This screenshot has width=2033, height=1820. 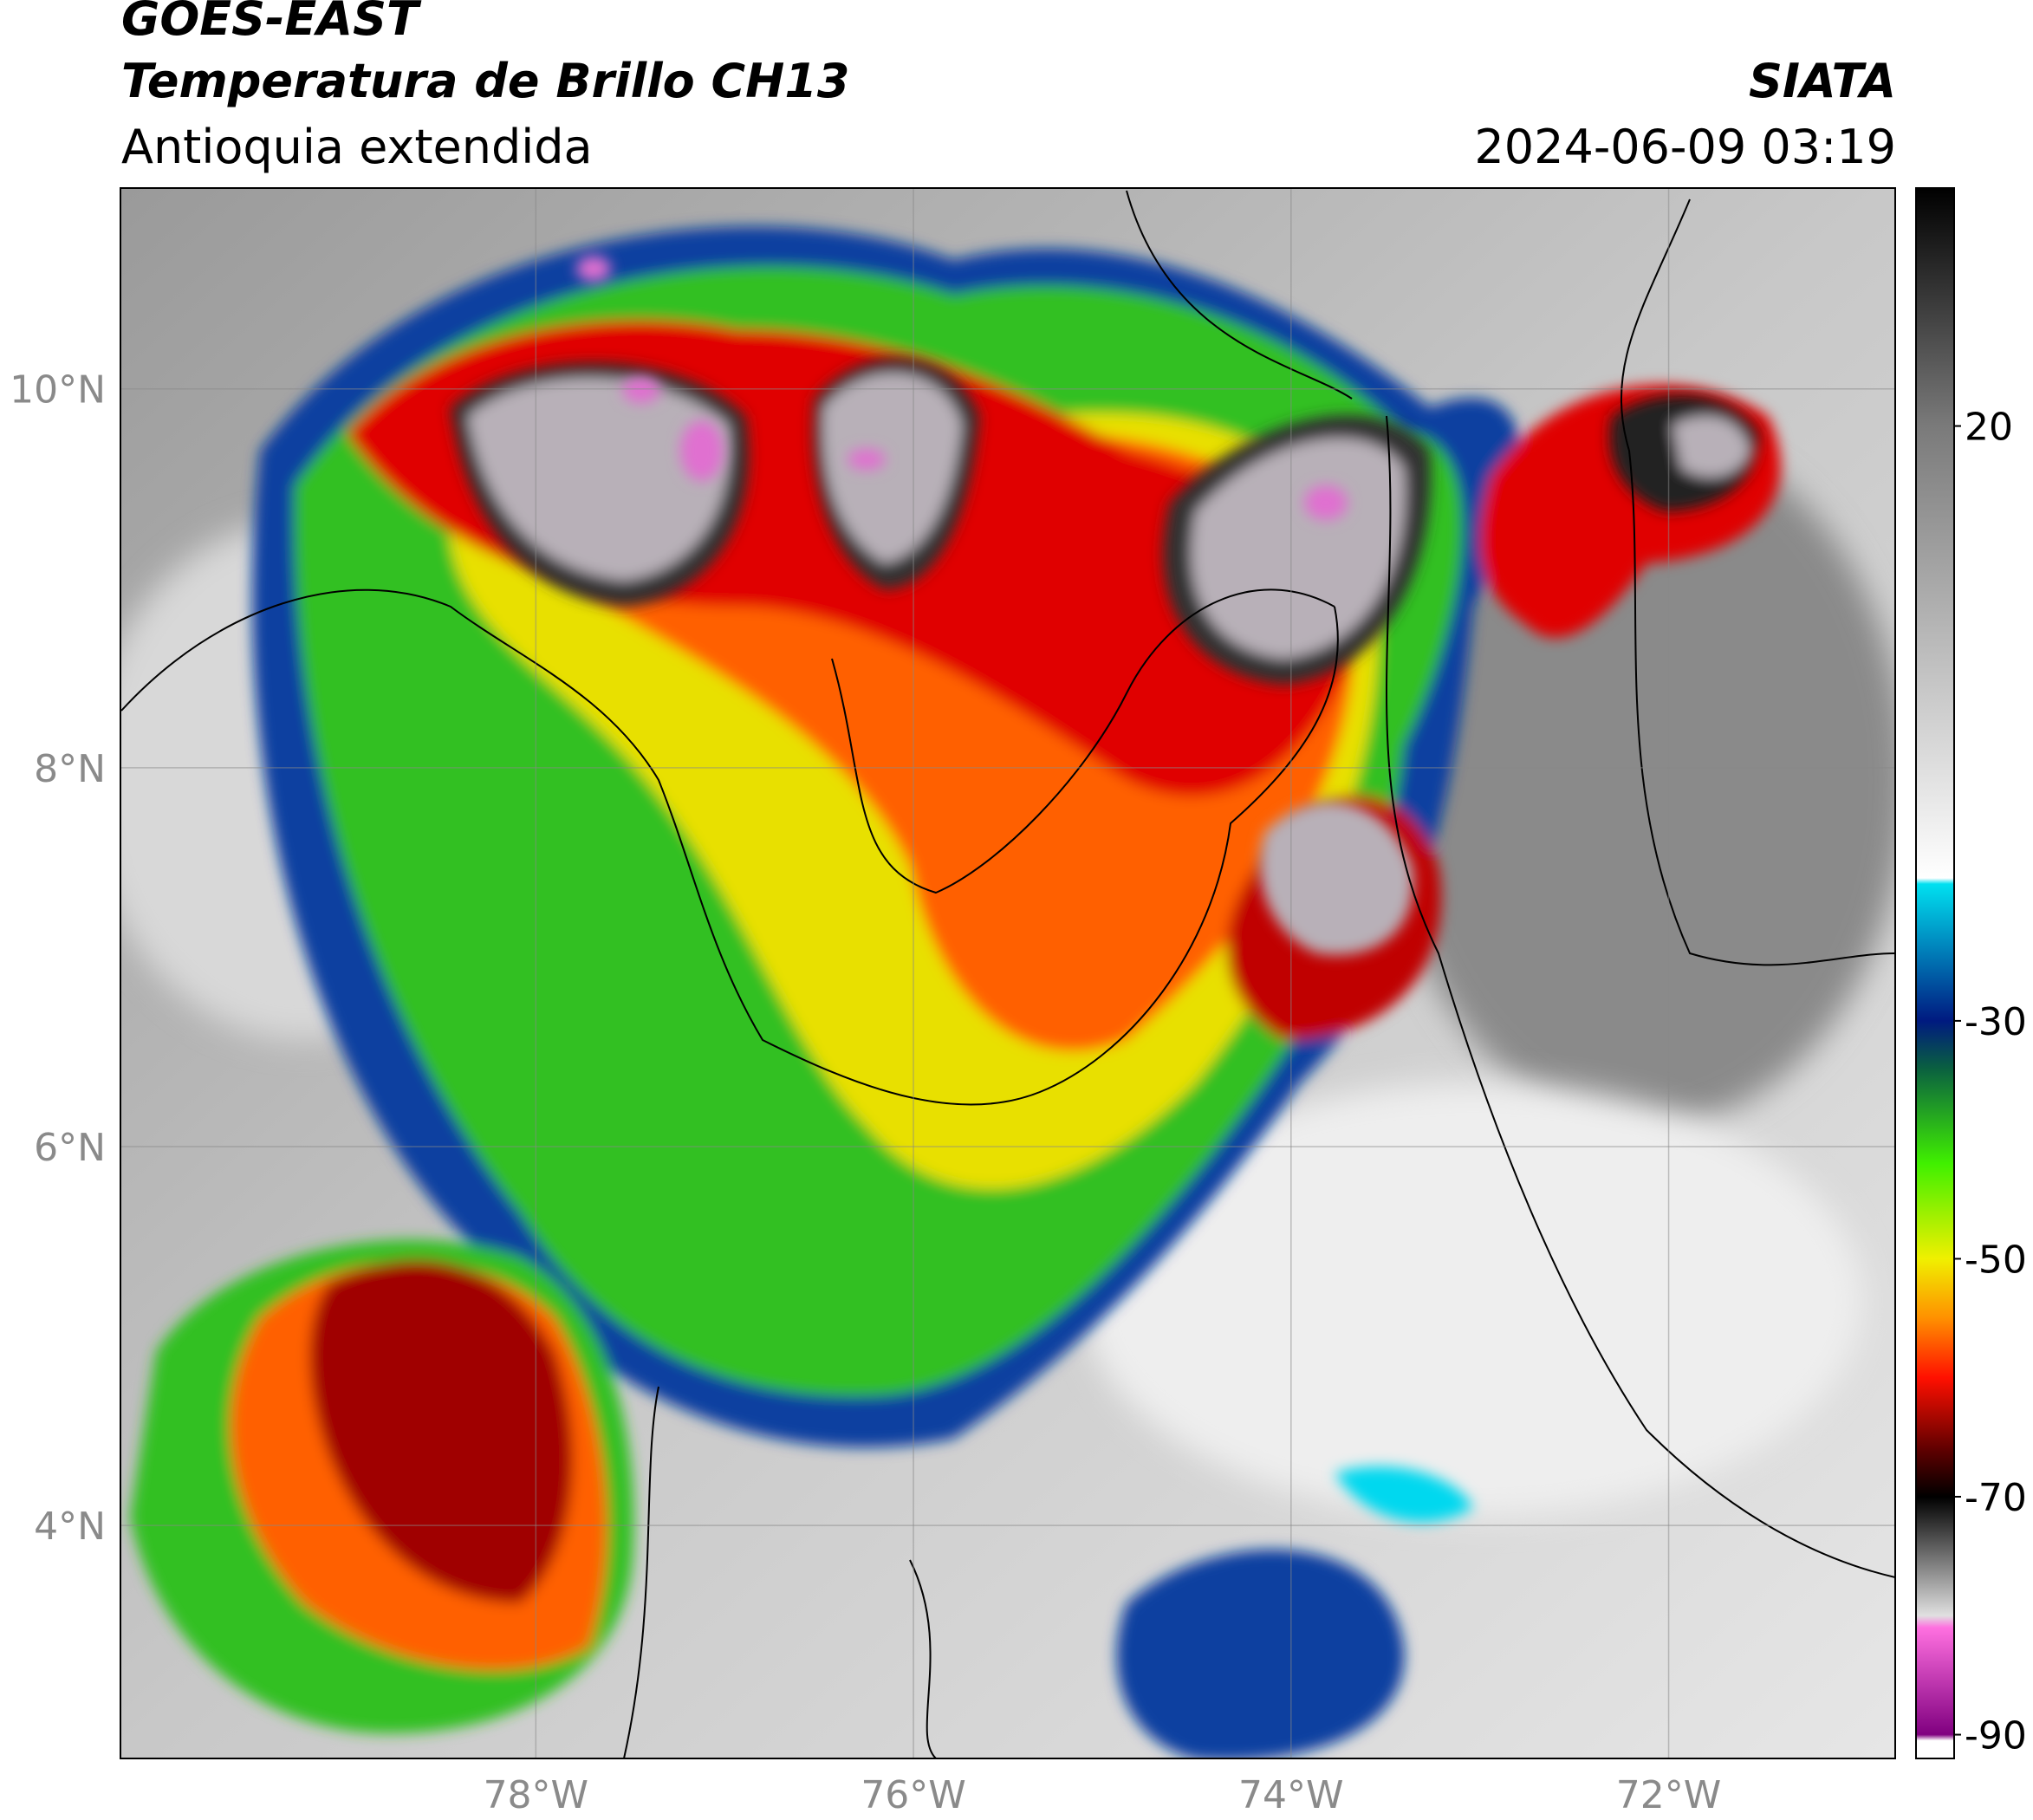 What do you see at coordinates (1685, 147) in the screenshot?
I see `datetime: 2024-06-09 03:19` at bounding box center [1685, 147].